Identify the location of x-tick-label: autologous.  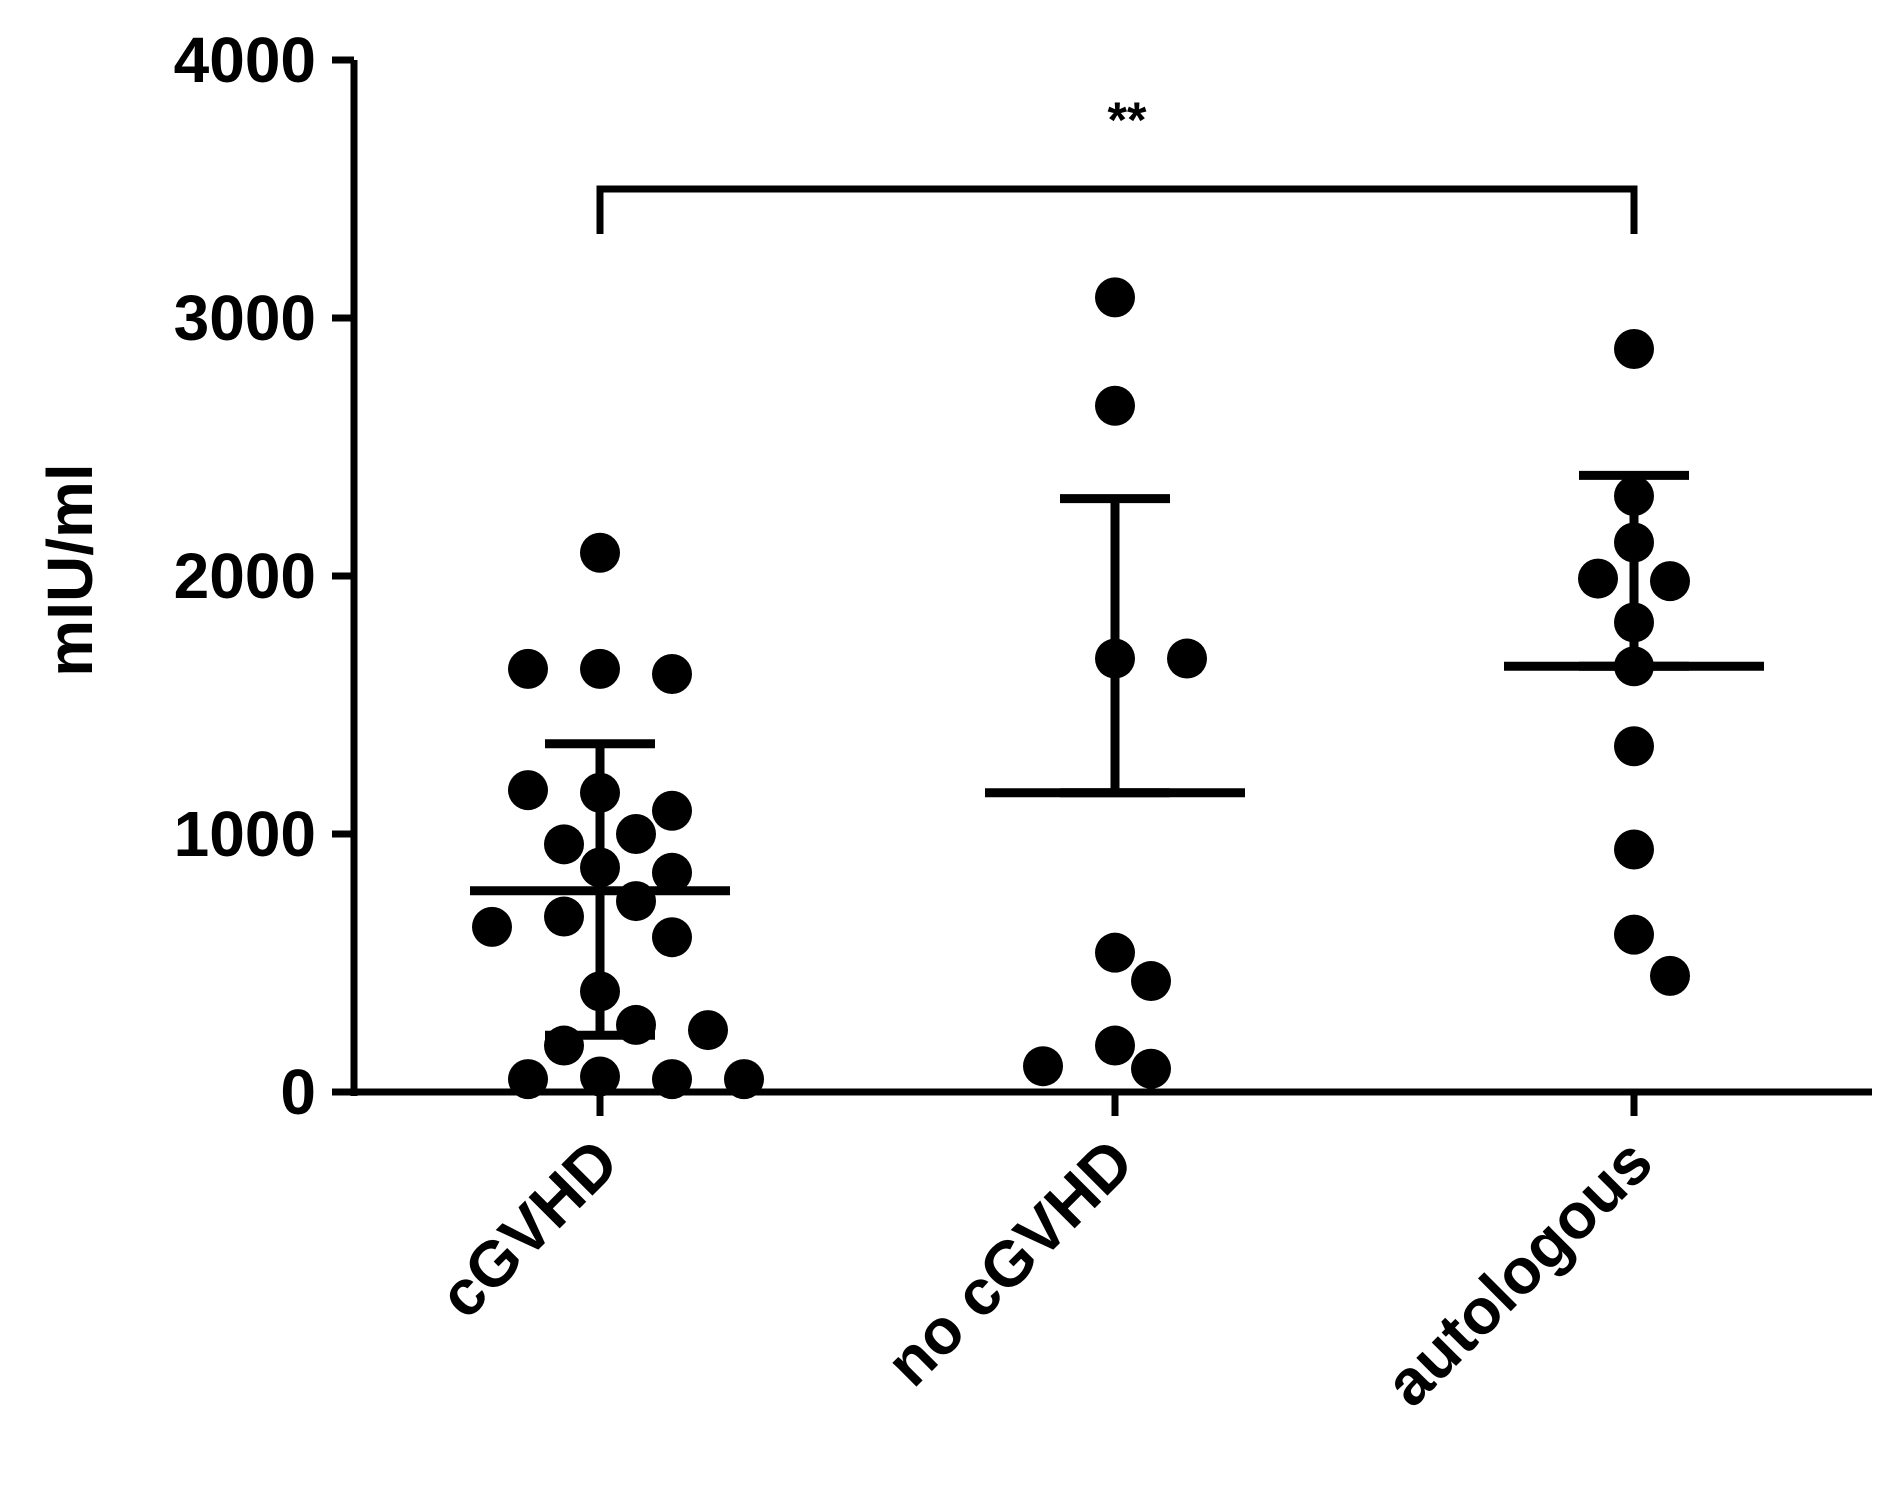
(1518, 1272).